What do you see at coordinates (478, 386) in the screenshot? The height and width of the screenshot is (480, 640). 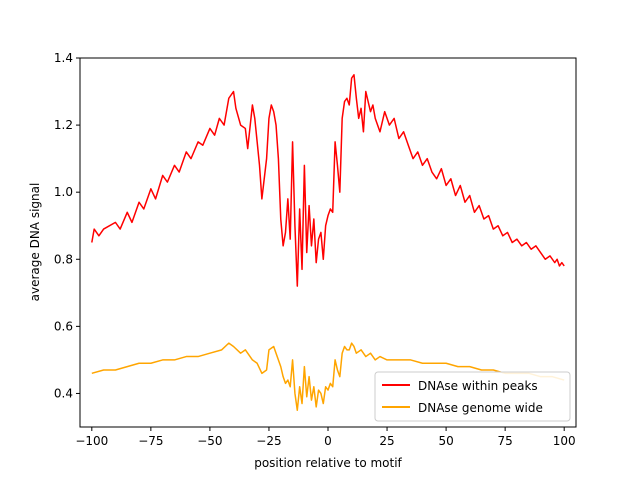 I see `legend-label-peaks: DNAse within peaks` at bounding box center [478, 386].